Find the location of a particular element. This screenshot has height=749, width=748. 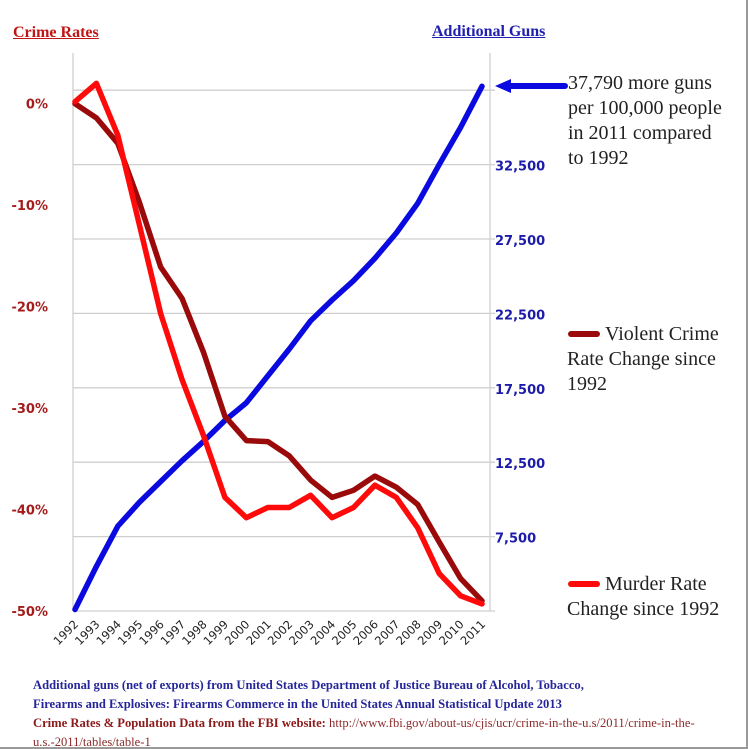

x-tick-label: 2011 is located at coordinates (473, 632).